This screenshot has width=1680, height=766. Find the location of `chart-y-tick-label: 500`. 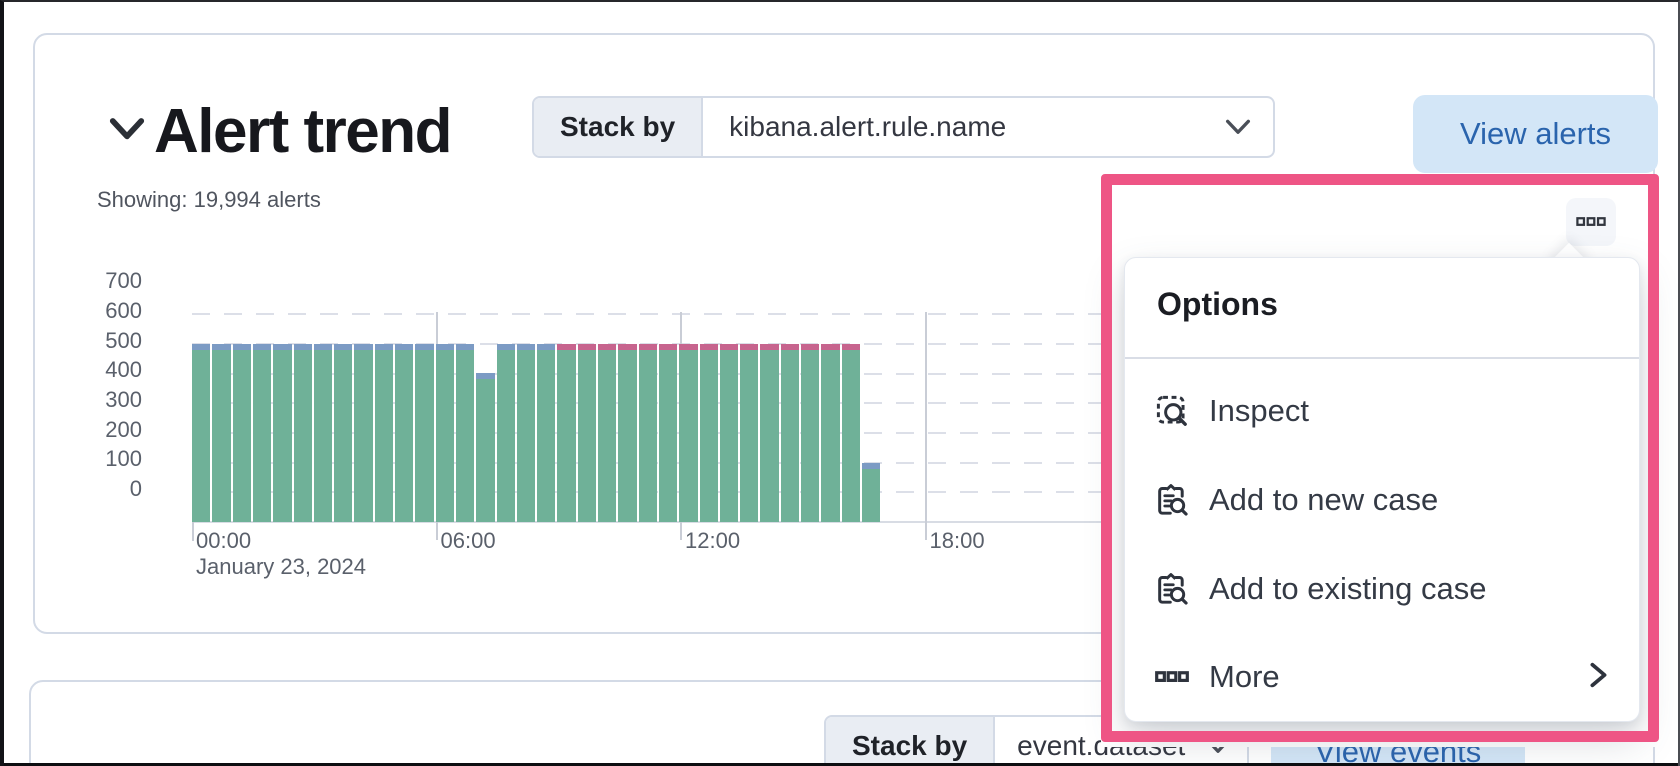

chart-y-tick-label: 500 is located at coordinates (123, 340).